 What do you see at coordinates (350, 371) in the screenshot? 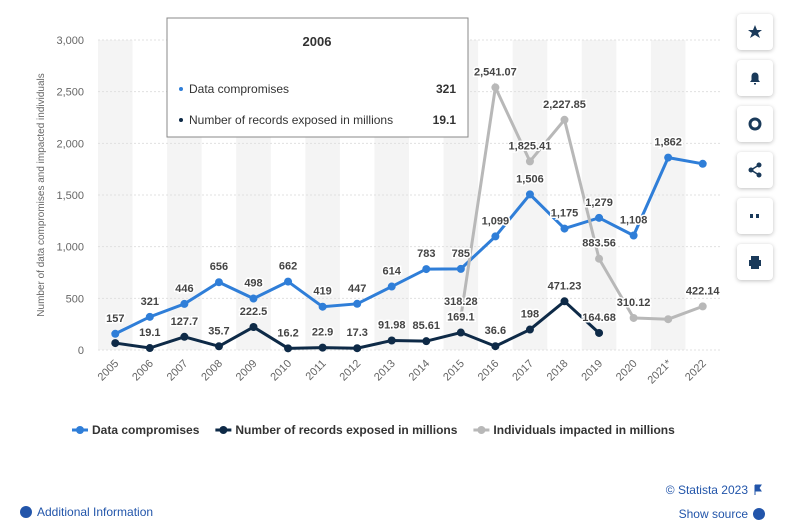
I see `x-tick-label: 2012` at bounding box center [350, 371].